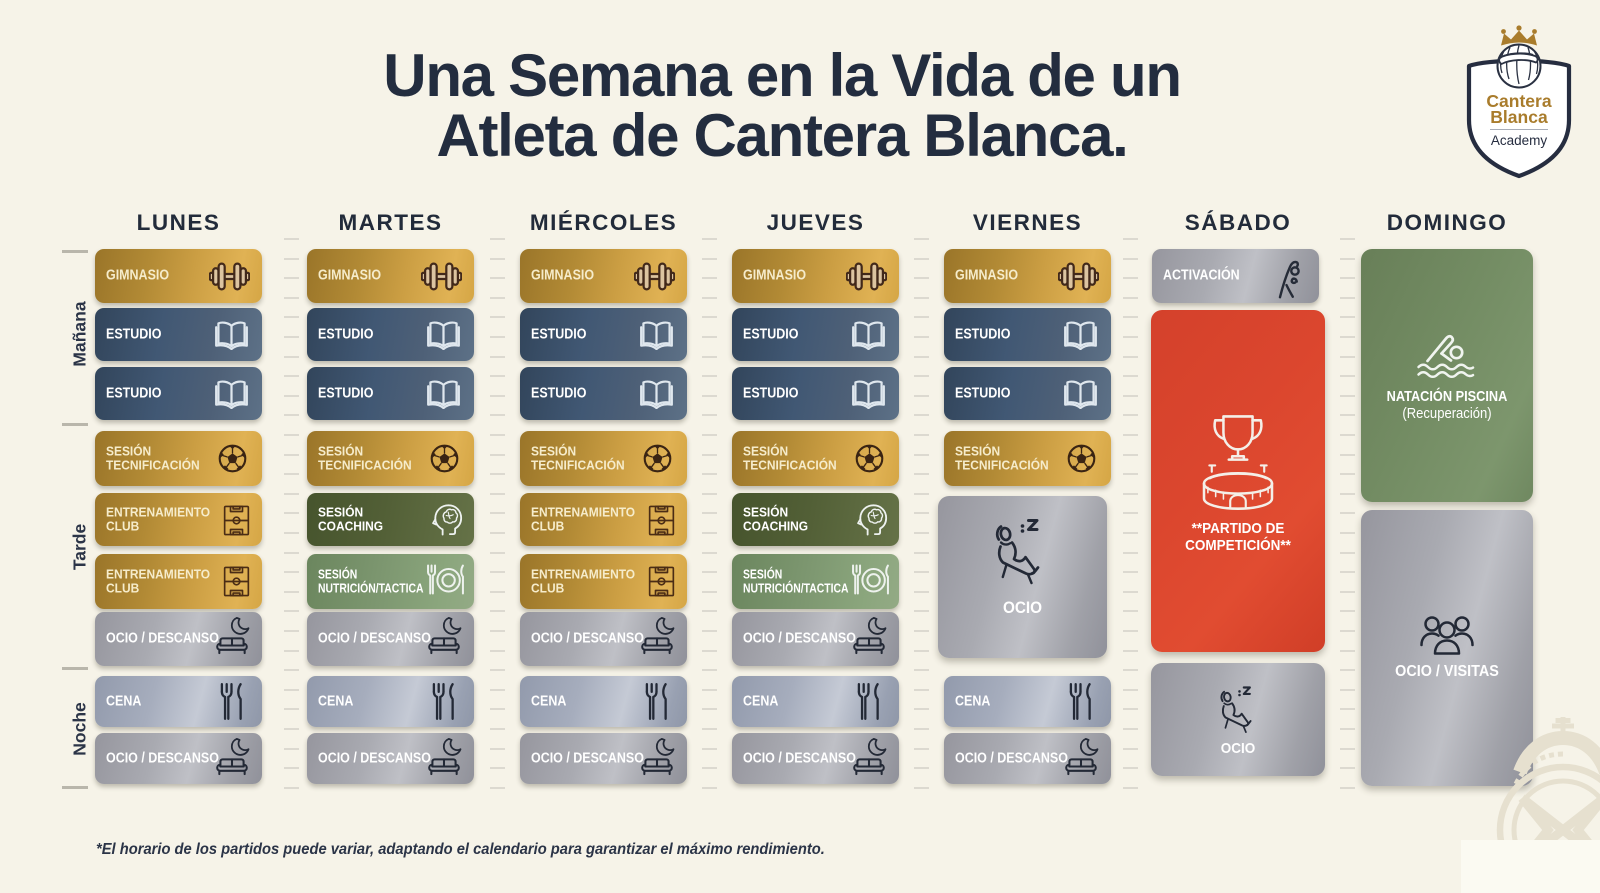 This screenshot has height=893, width=1600. I want to click on svg-text: Blanca, so click(1519, 117).